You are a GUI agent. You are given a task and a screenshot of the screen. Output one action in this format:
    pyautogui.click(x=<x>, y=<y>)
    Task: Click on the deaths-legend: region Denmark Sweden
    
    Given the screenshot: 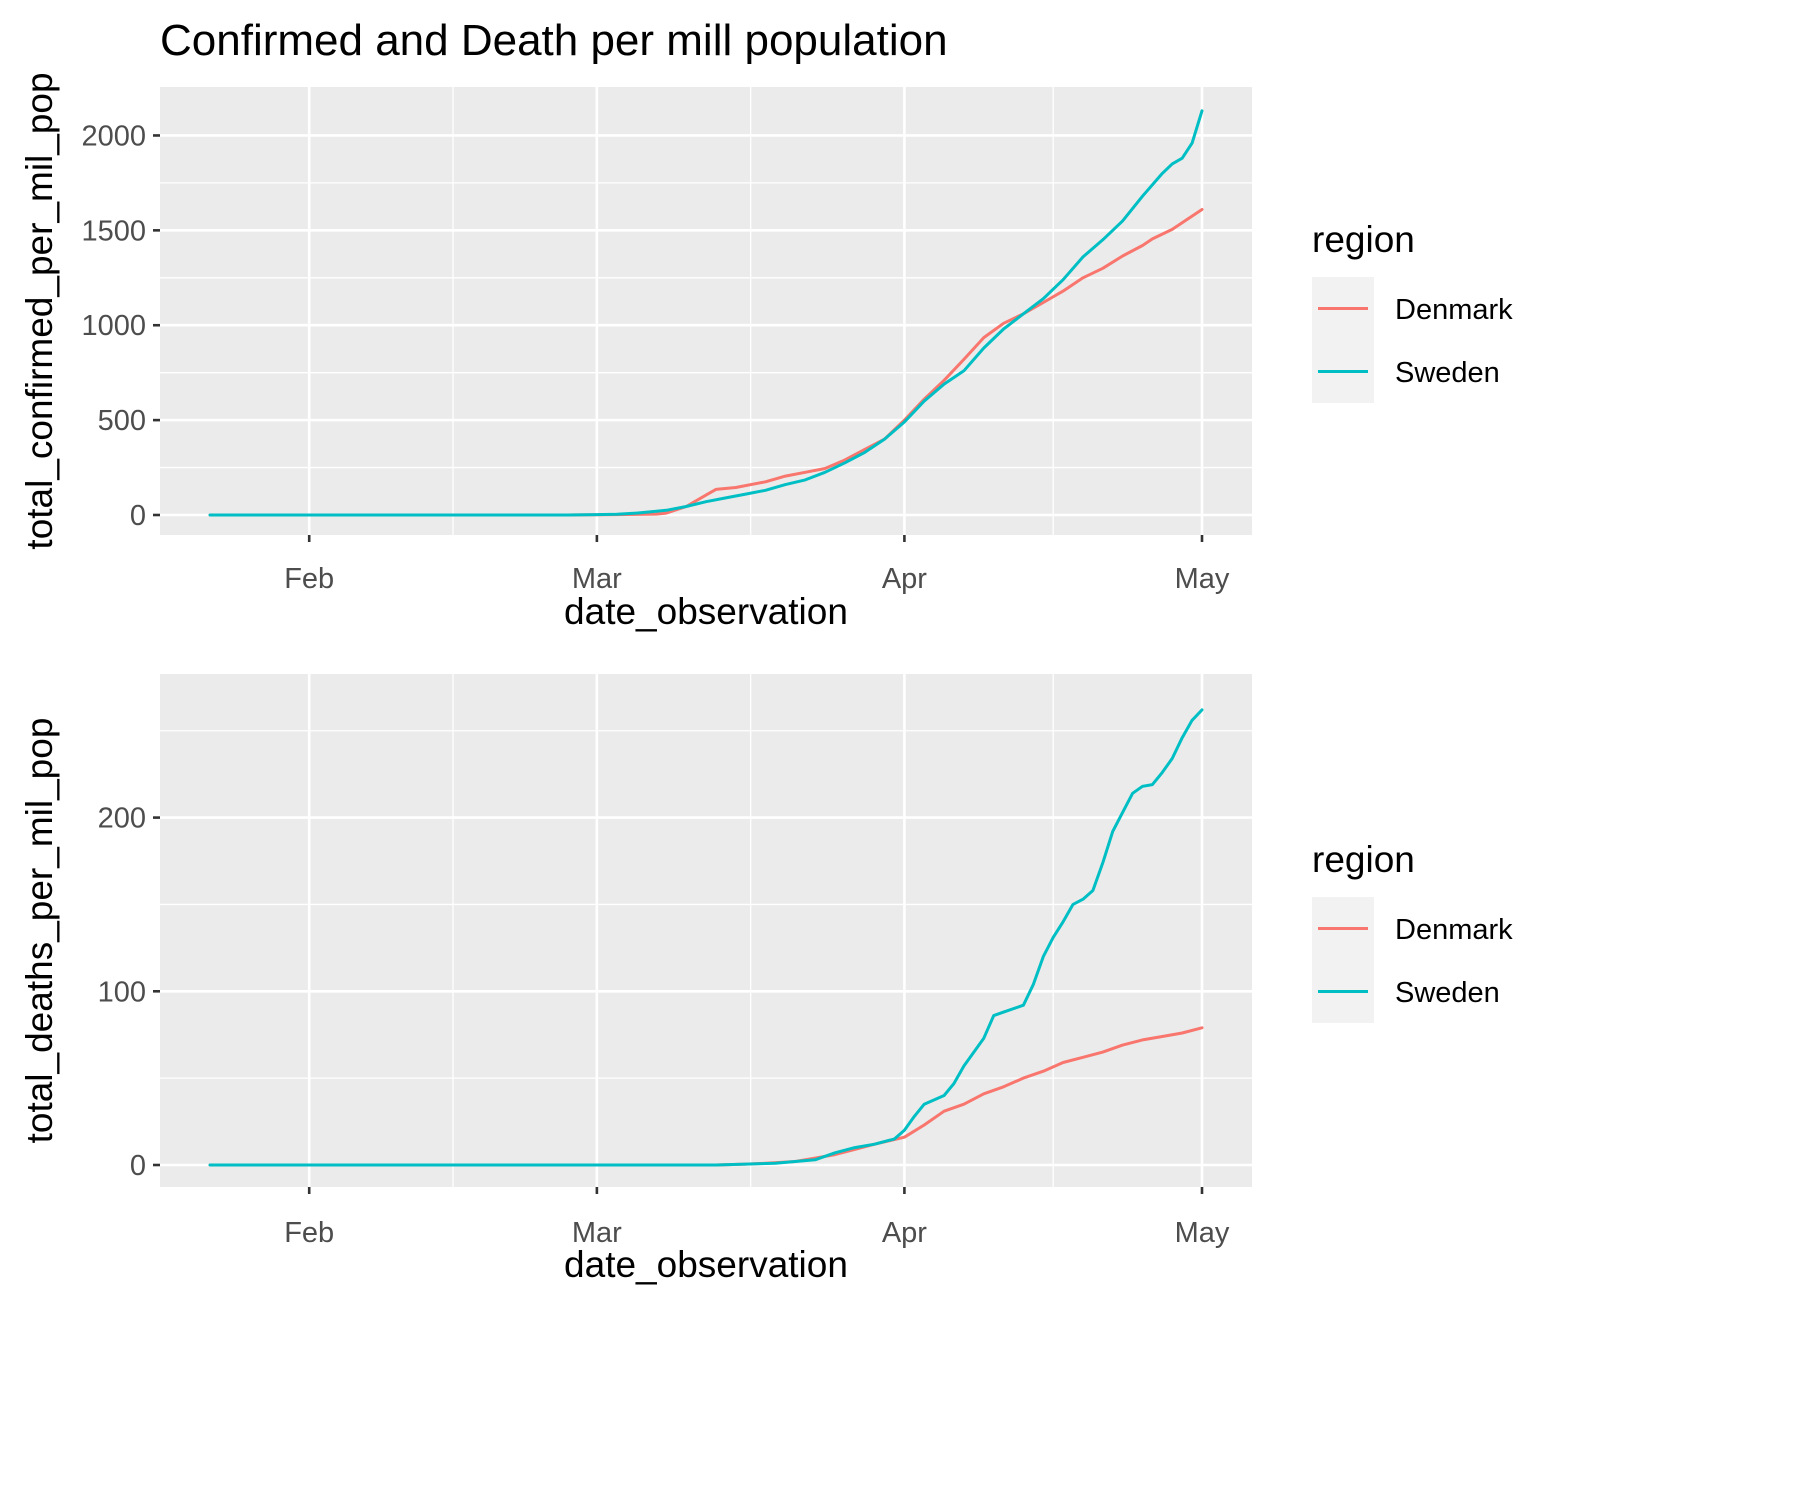 What is the action you would take?
    pyautogui.click(x=1412, y=931)
    